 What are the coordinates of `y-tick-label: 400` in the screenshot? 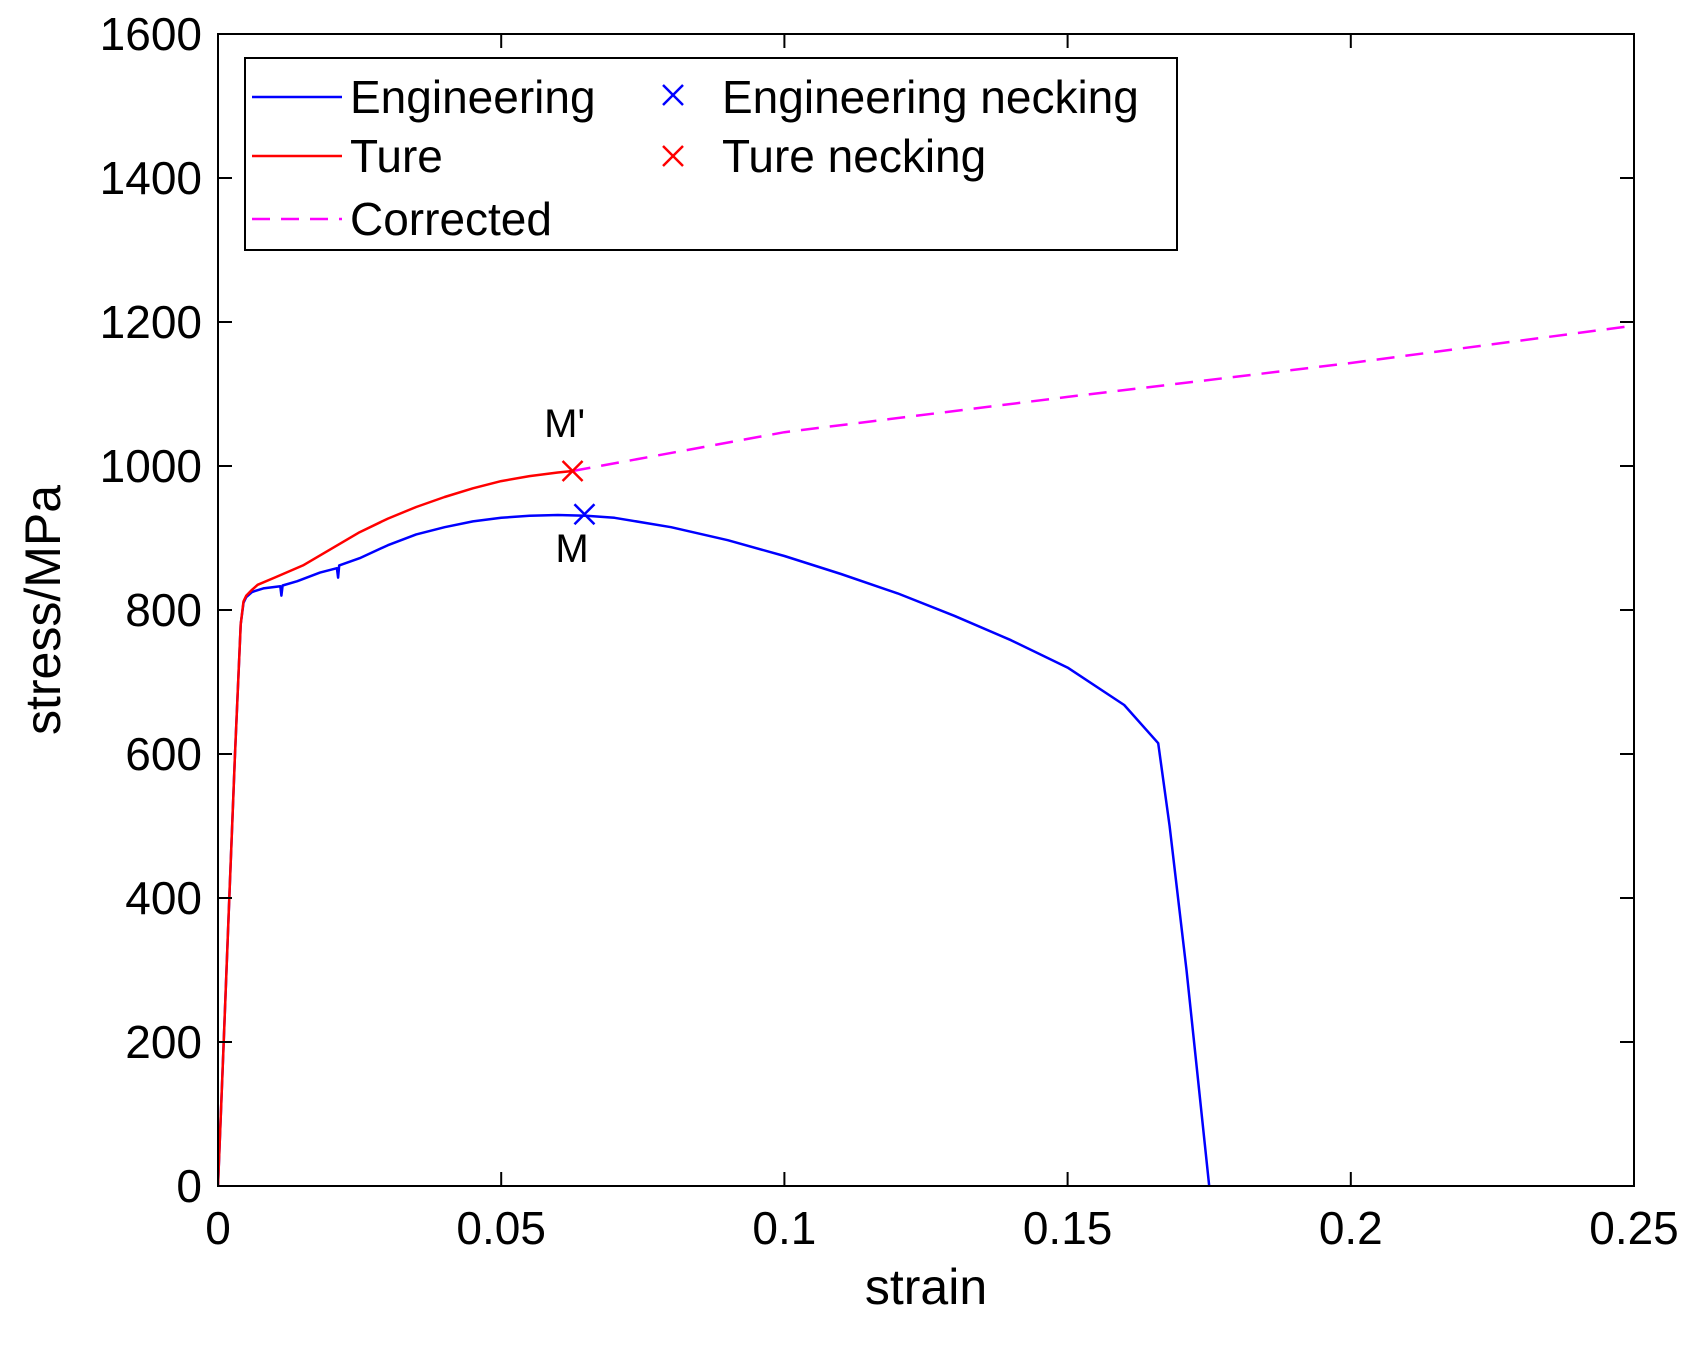 It's located at (163, 898).